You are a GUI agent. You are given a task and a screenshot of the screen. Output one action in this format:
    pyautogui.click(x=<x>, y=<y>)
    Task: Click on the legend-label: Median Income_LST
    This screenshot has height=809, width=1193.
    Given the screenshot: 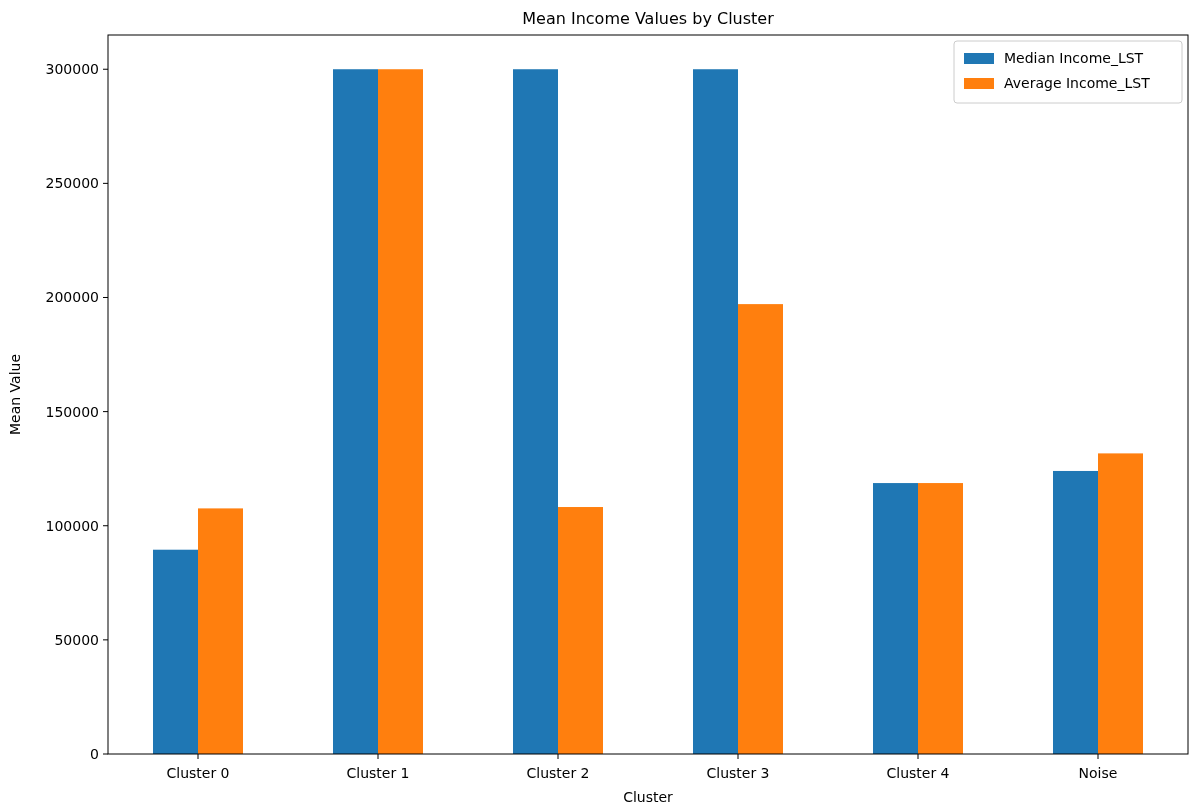 What is the action you would take?
    pyautogui.click(x=1074, y=58)
    